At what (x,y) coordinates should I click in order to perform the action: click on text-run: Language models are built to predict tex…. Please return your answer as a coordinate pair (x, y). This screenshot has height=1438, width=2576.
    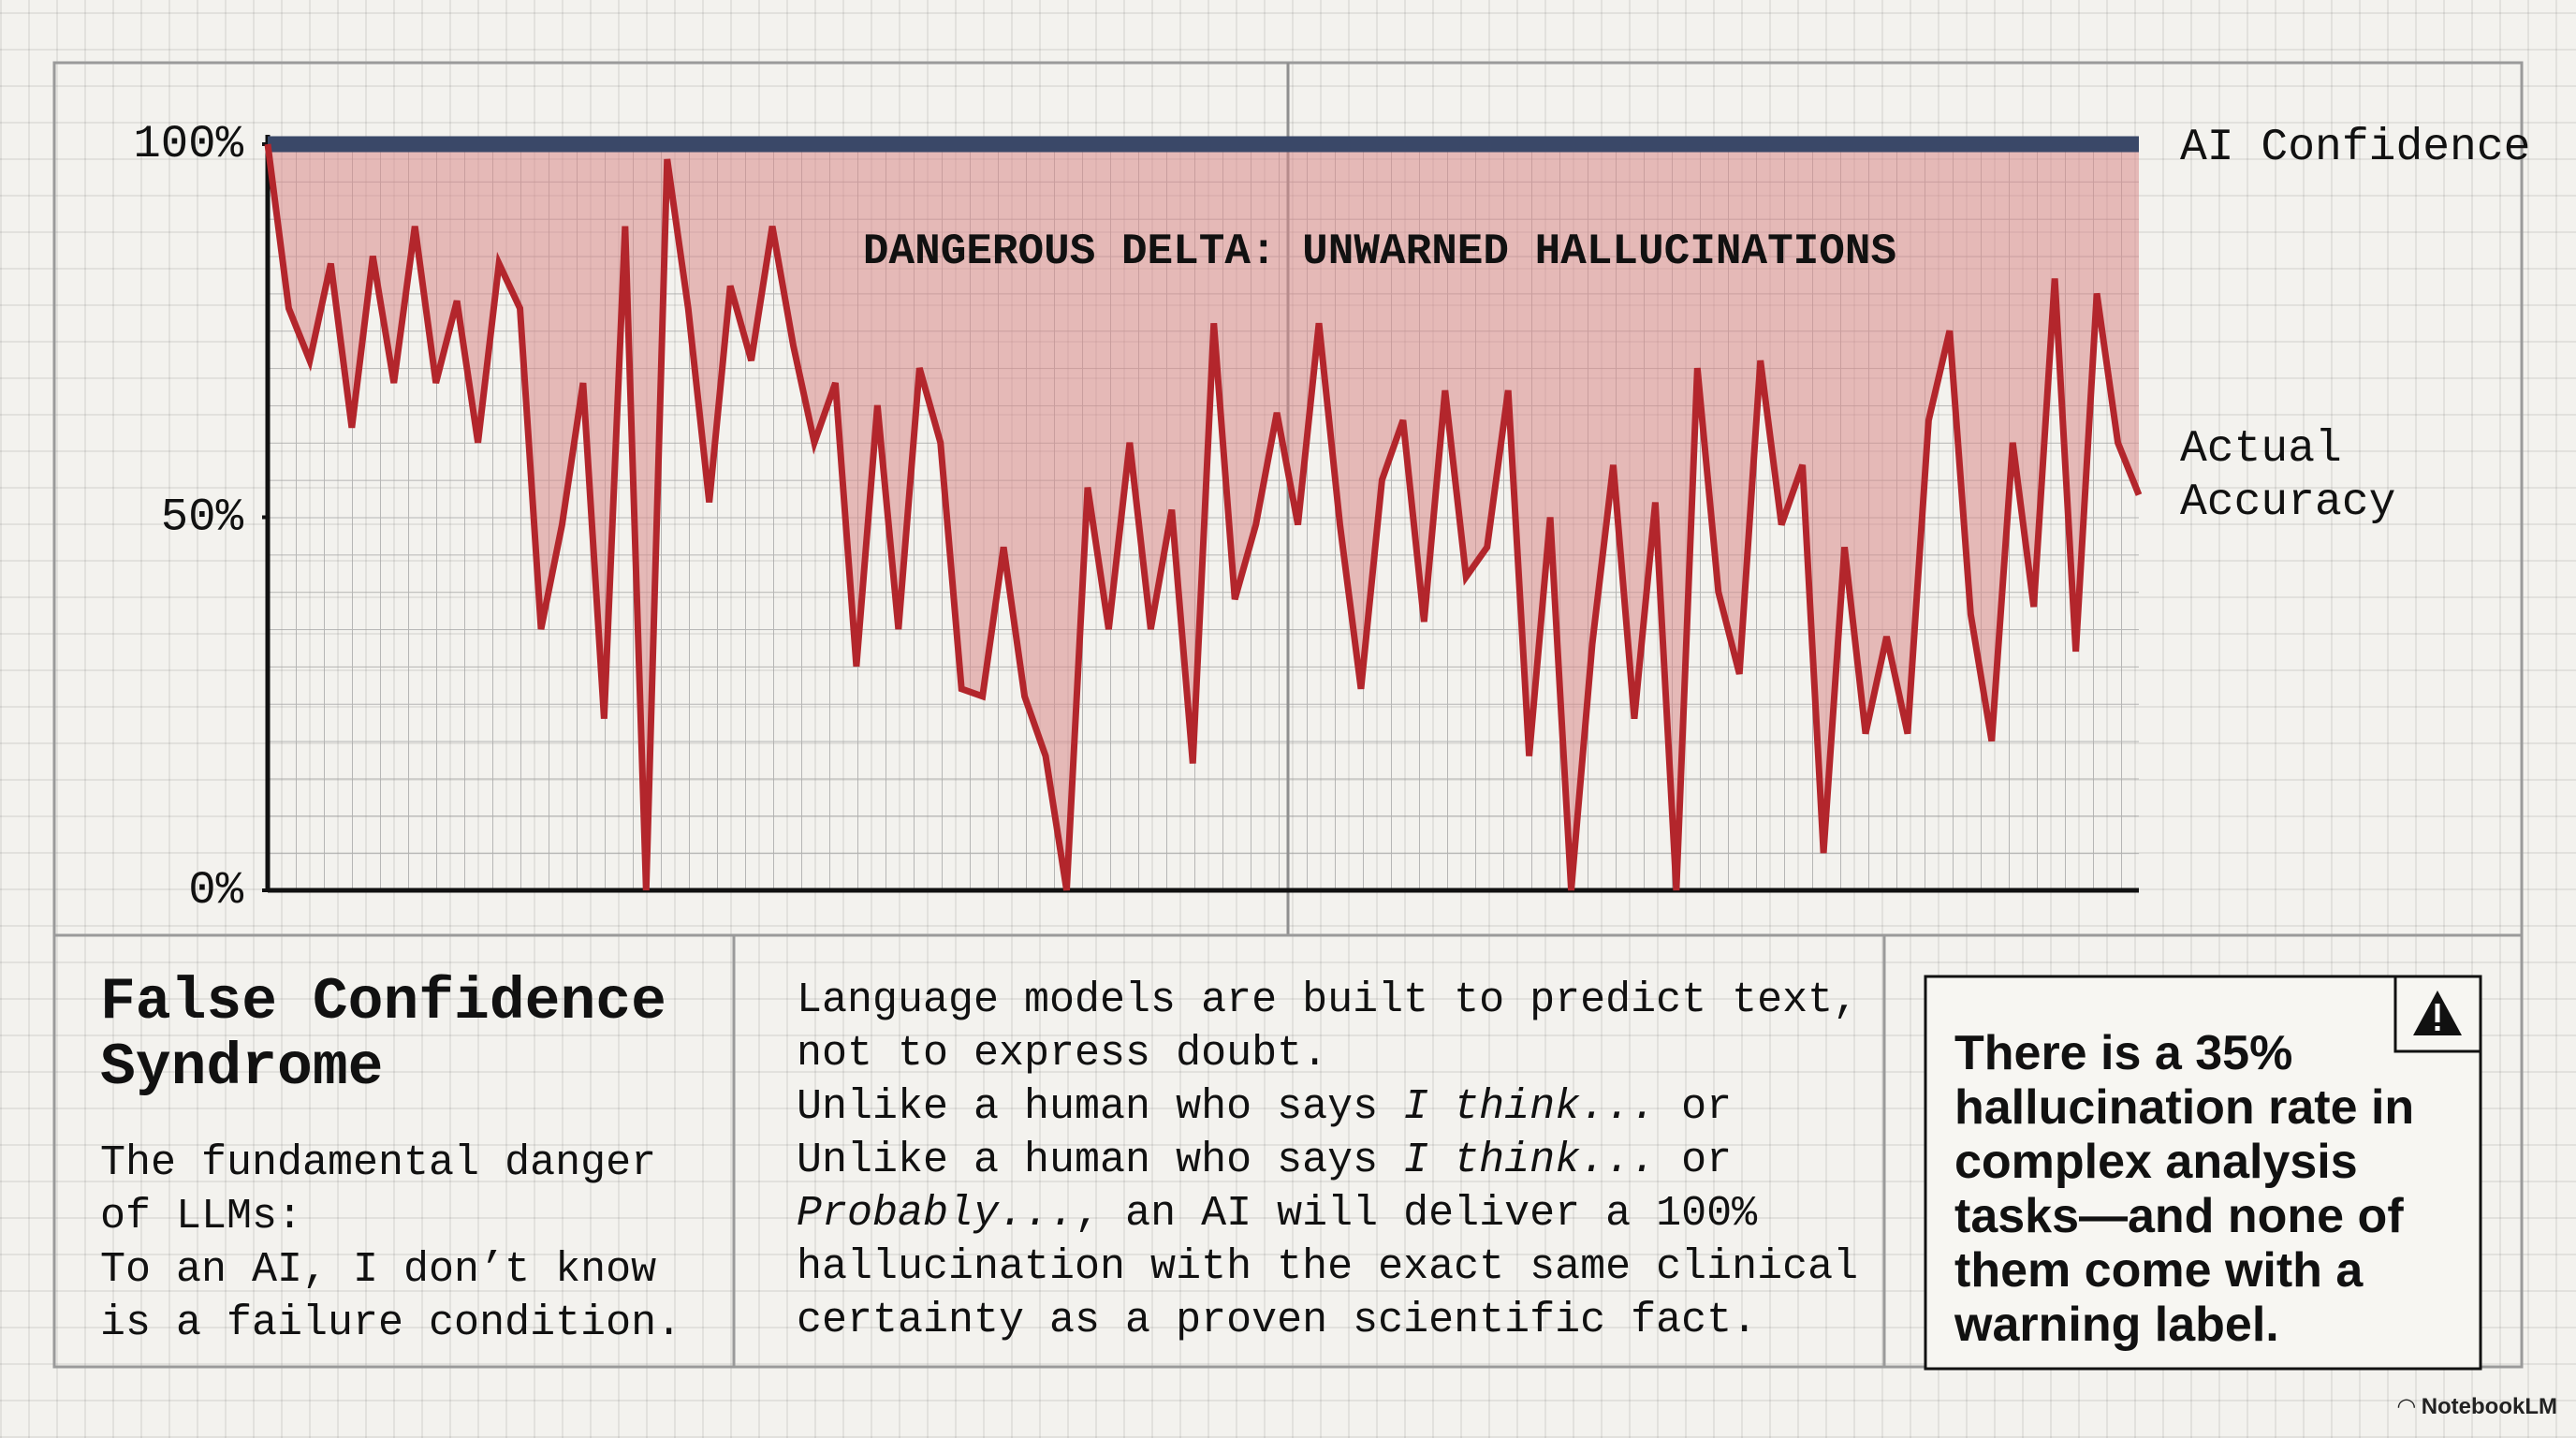
    Looking at the image, I should click on (1328, 1027).